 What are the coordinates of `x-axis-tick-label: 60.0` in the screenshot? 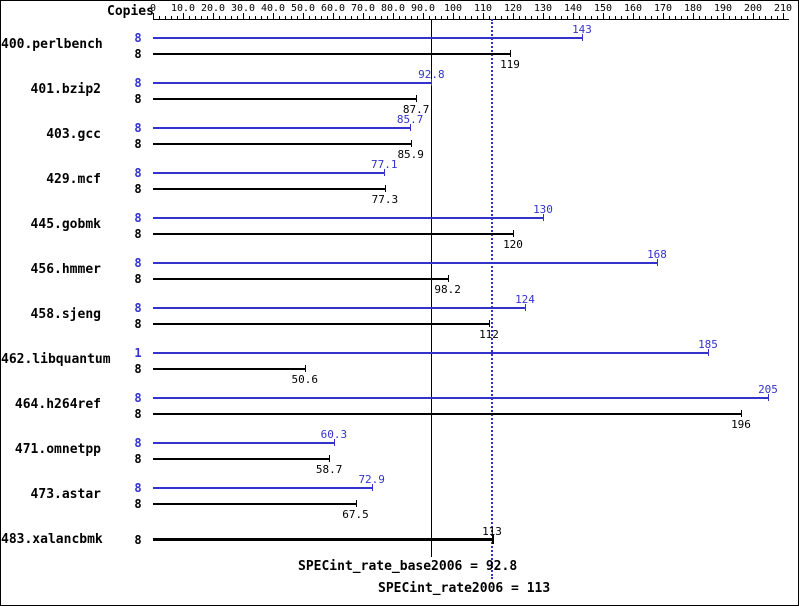 It's located at (333, 8).